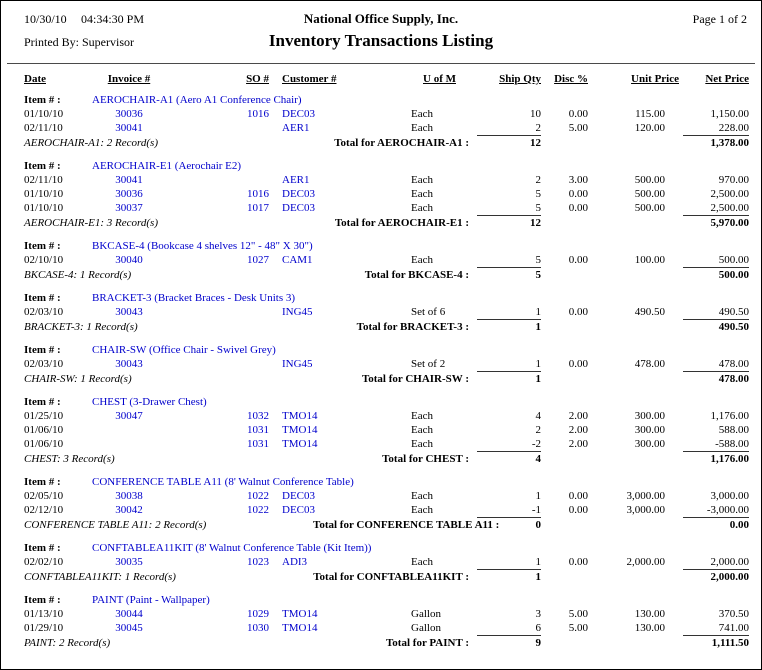 This screenshot has height=670, width=762. What do you see at coordinates (509, 642) in the screenshot?
I see `group-total-qty: 9` at bounding box center [509, 642].